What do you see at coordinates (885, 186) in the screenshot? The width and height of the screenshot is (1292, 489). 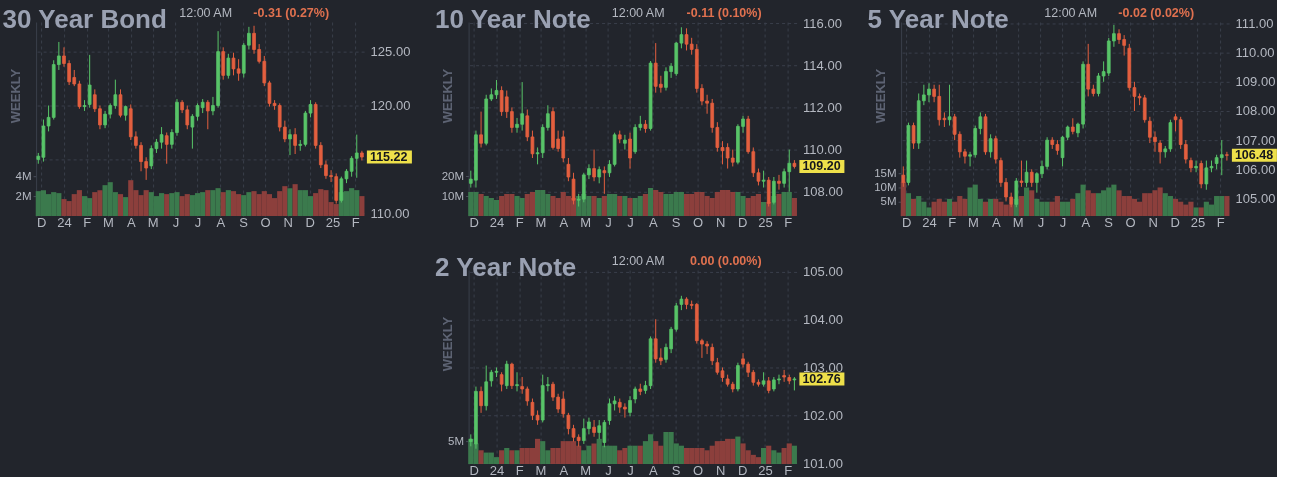 I see `y2-tick-label: 10M` at bounding box center [885, 186].